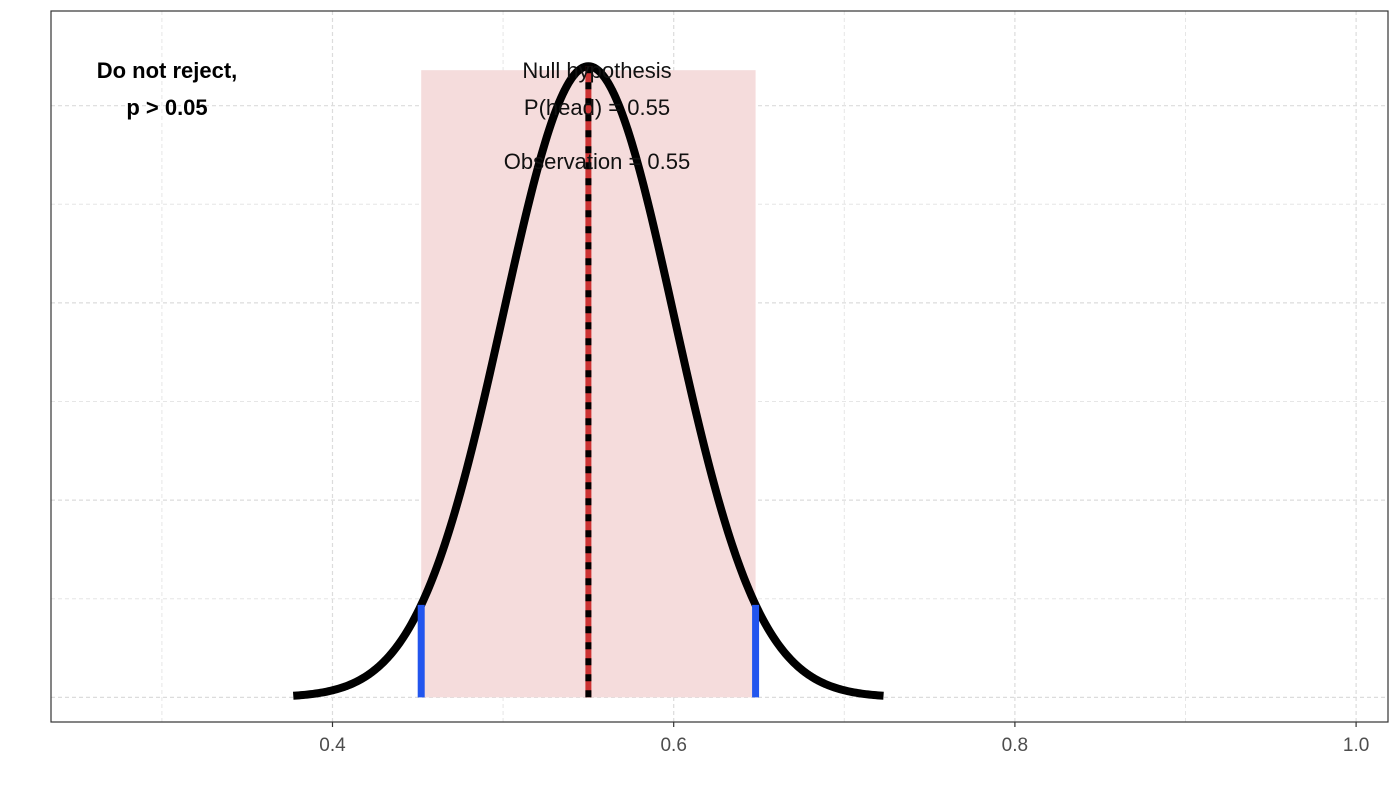  Describe the element at coordinates (844, 739) in the screenshot. I see `x-axis: 0.4 0.6 0.8 1.0` at that location.